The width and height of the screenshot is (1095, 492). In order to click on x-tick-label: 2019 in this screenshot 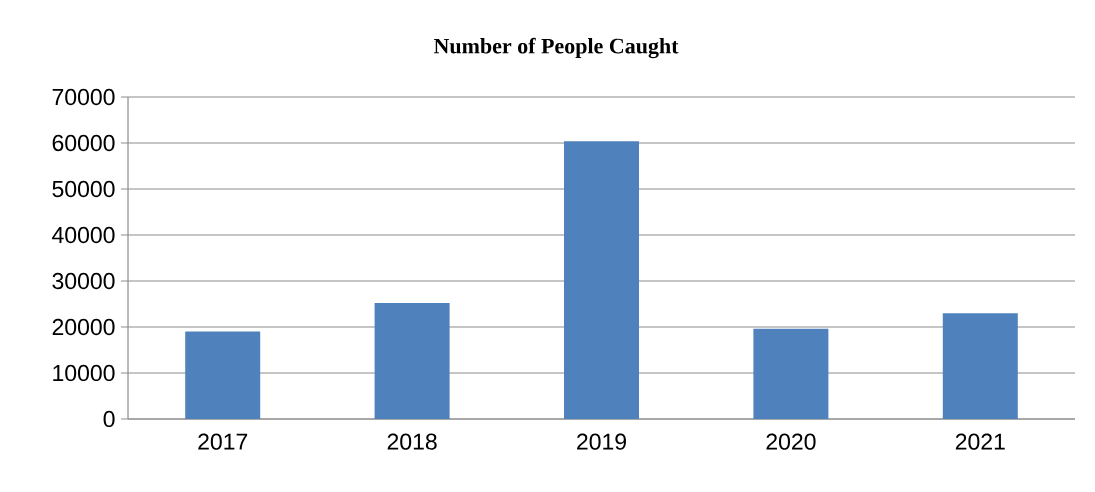, I will do `click(601, 441)`.